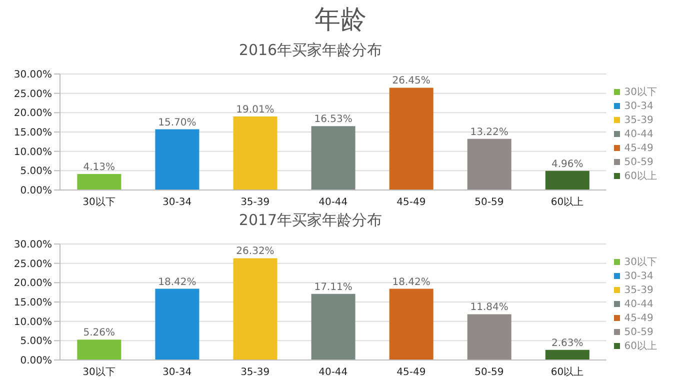 The height and width of the screenshot is (389, 673). Describe the element at coordinates (411, 81) in the screenshot. I see `data-label: 26.45%` at that location.